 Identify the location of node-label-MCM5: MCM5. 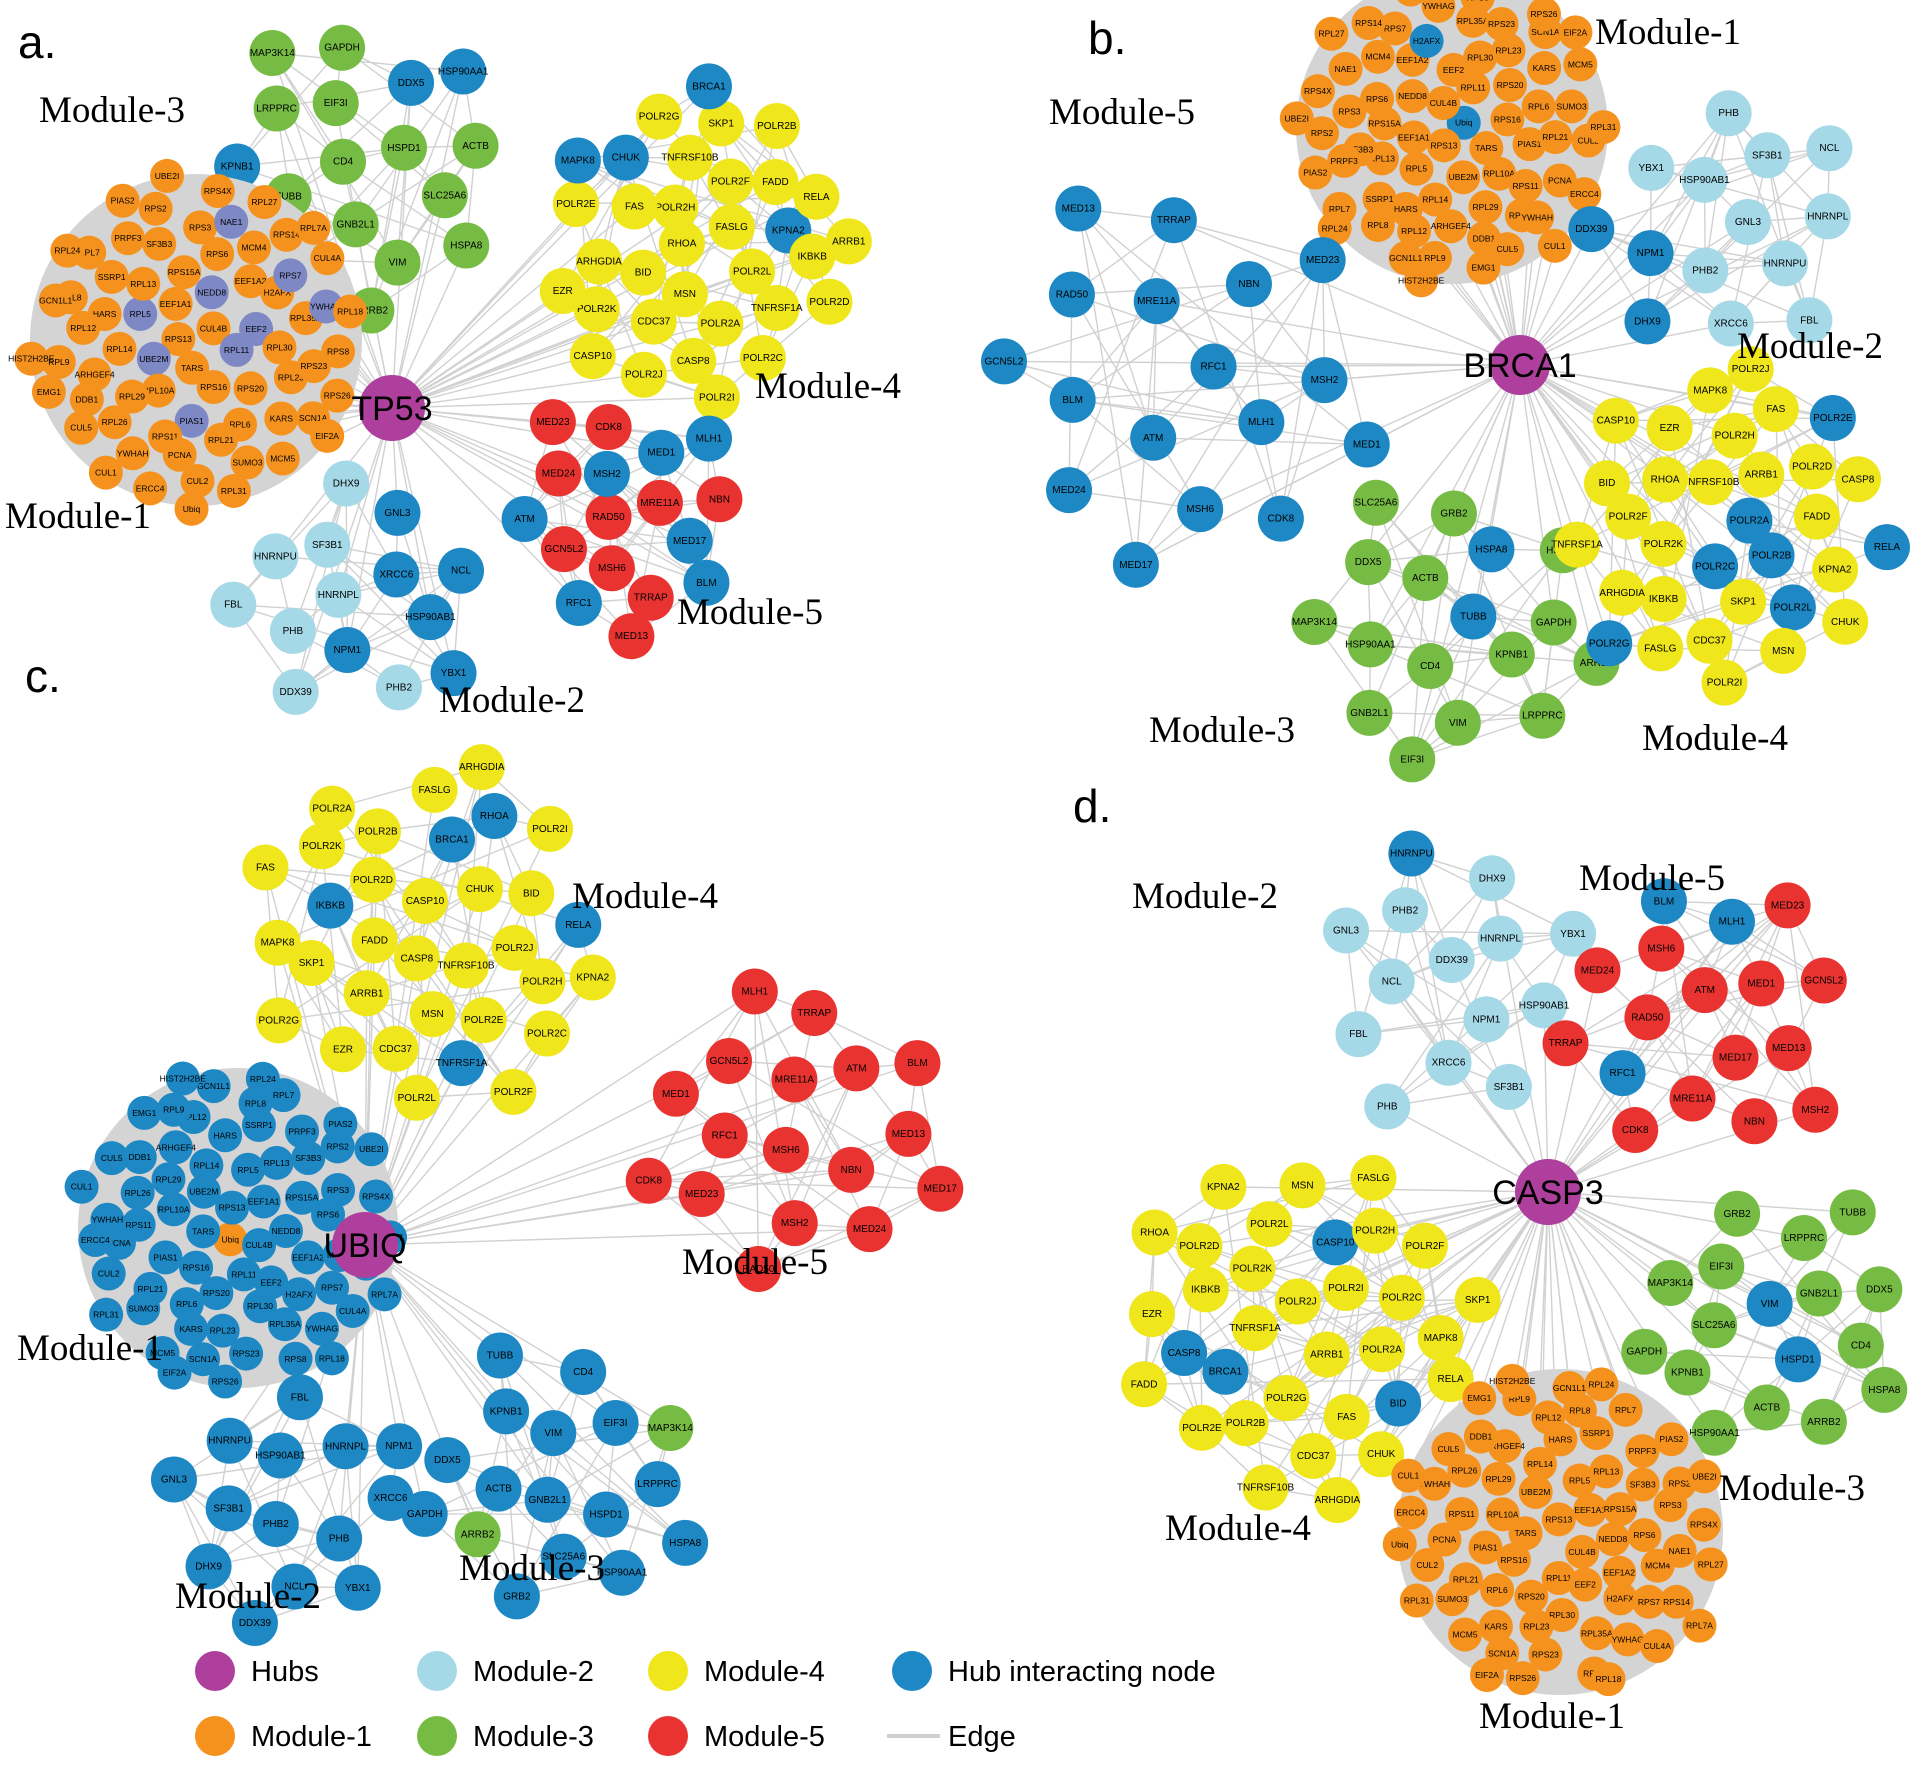
(162, 1353).